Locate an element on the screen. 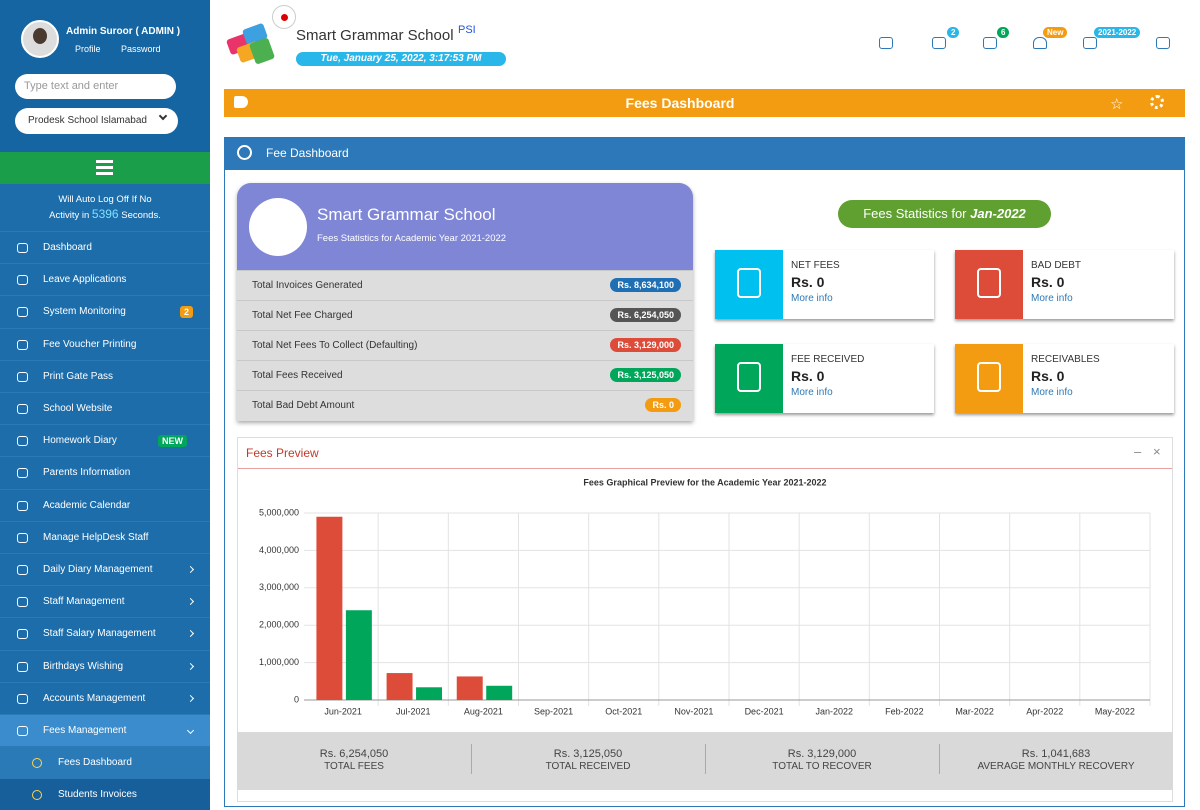 The height and width of the screenshot is (810, 1200). menu-item: Leave Applications is located at coordinates (105, 279).